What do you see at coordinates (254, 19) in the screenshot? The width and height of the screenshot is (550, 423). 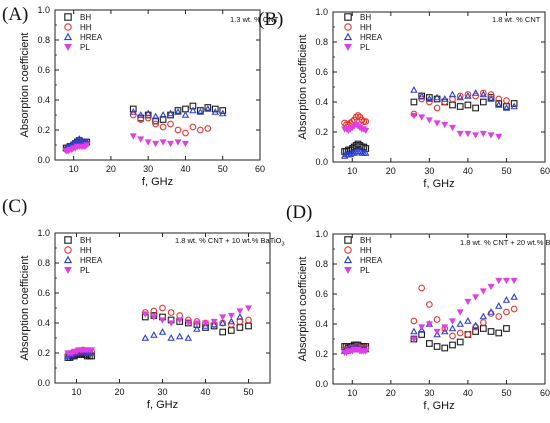 I see `annotation-text: 1.3 wt. % CNT` at bounding box center [254, 19].